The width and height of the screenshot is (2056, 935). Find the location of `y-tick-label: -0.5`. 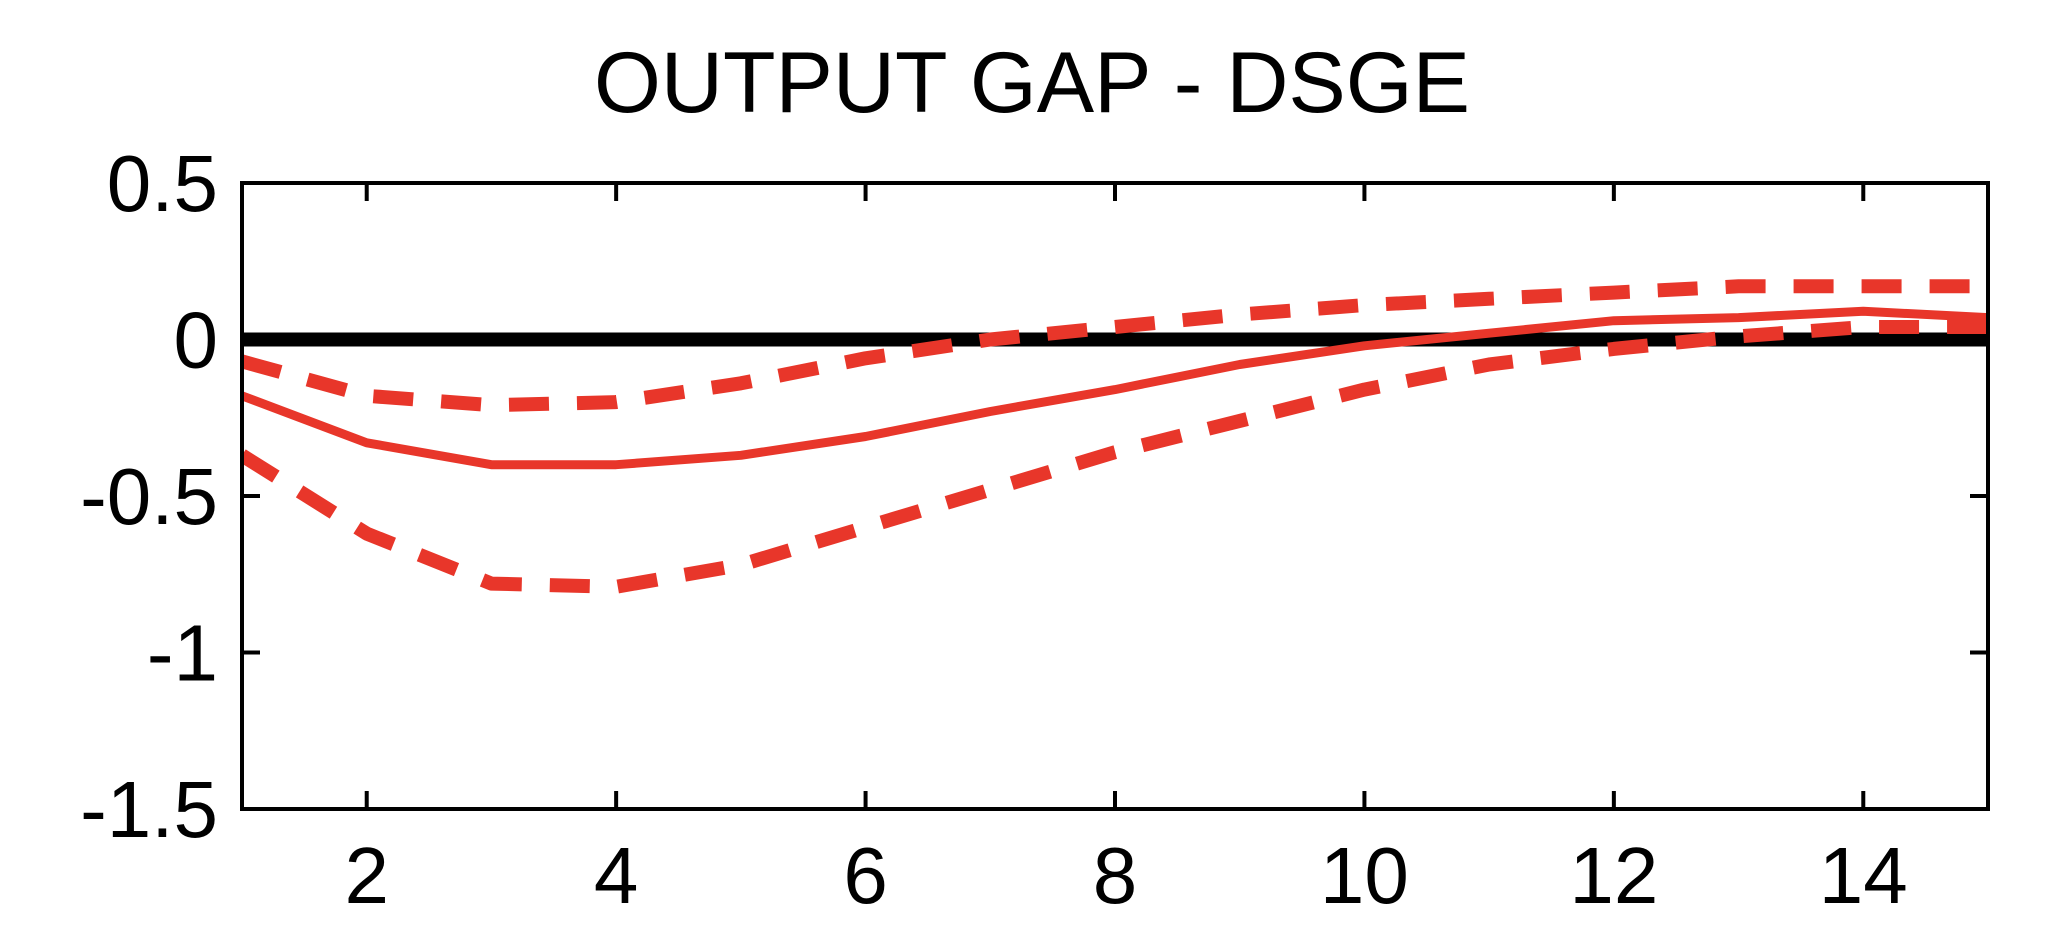

y-tick-label: -0.5 is located at coordinates (149, 496).